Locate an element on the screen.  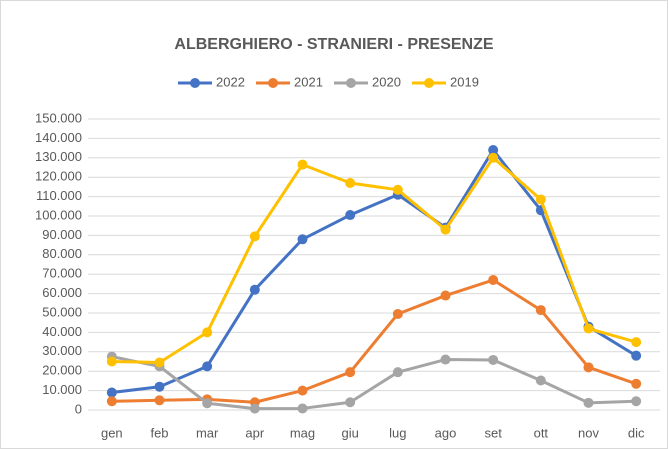
y-tick-label: 60.000 is located at coordinates (62, 292).